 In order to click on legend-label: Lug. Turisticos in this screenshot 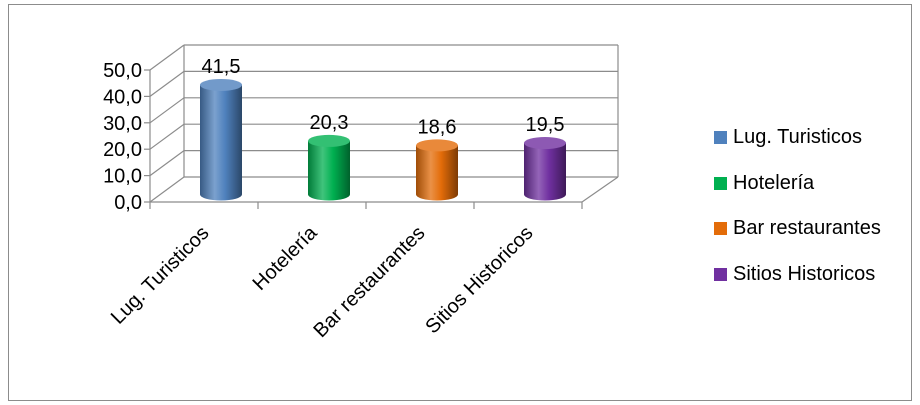, I will do `click(797, 137)`.